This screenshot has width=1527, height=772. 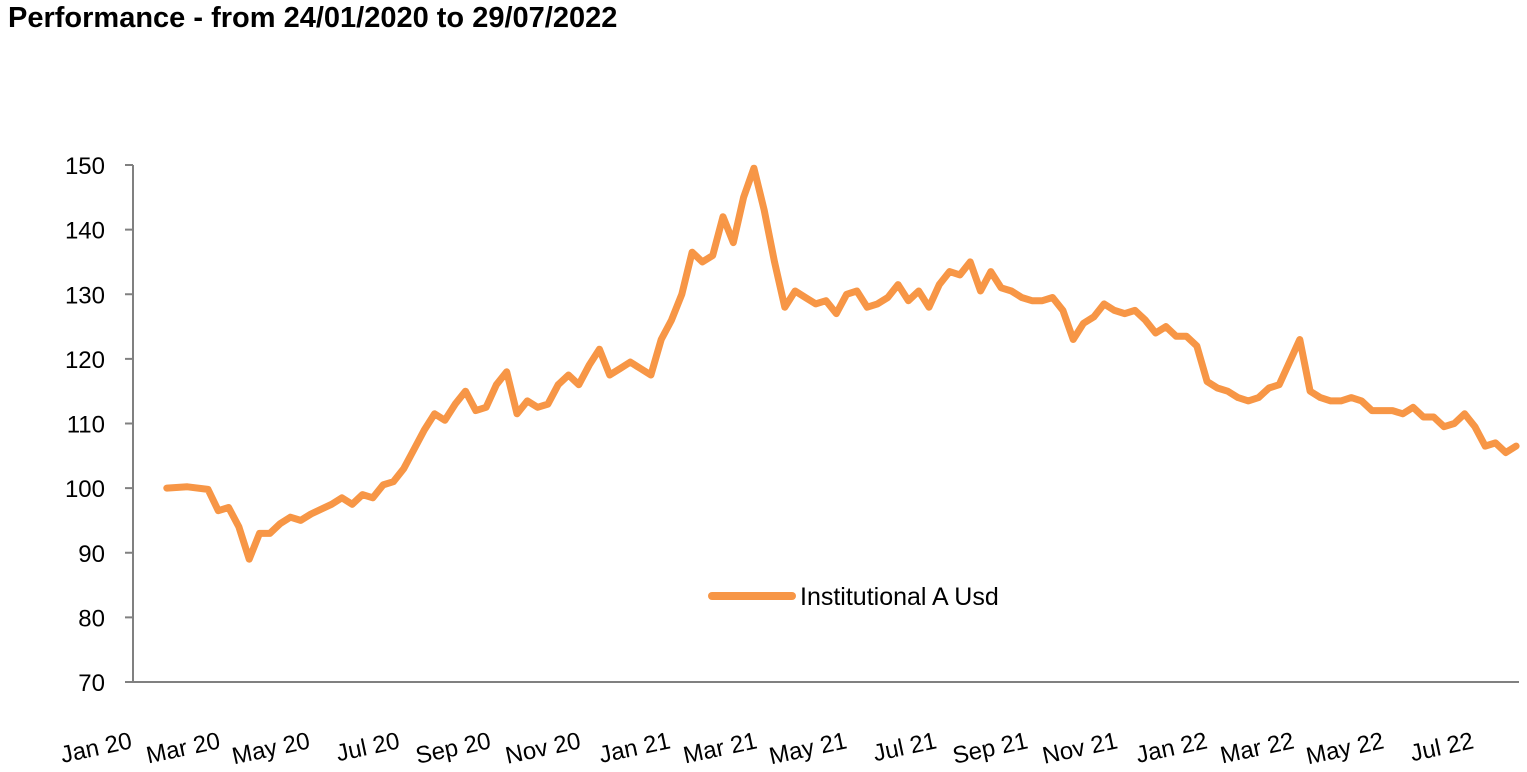 What do you see at coordinates (183, 748) in the screenshot?
I see `x-tick-label: Mar 20` at bounding box center [183, 748].